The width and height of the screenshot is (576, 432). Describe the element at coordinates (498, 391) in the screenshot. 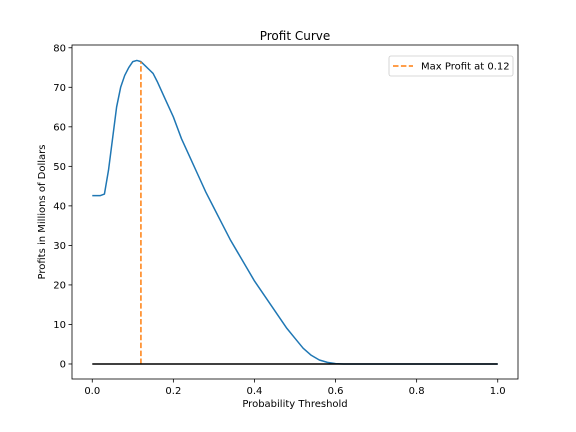

I see `x-tick-label: 1.0` at that location.